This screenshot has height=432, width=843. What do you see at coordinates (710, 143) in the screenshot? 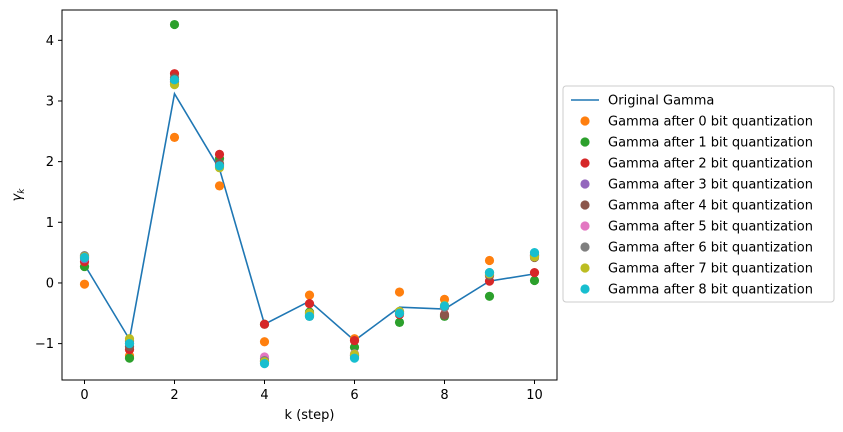
I see `legend-label-2: Gamma after 1 bit quantization` at bounding box center [710, 143].